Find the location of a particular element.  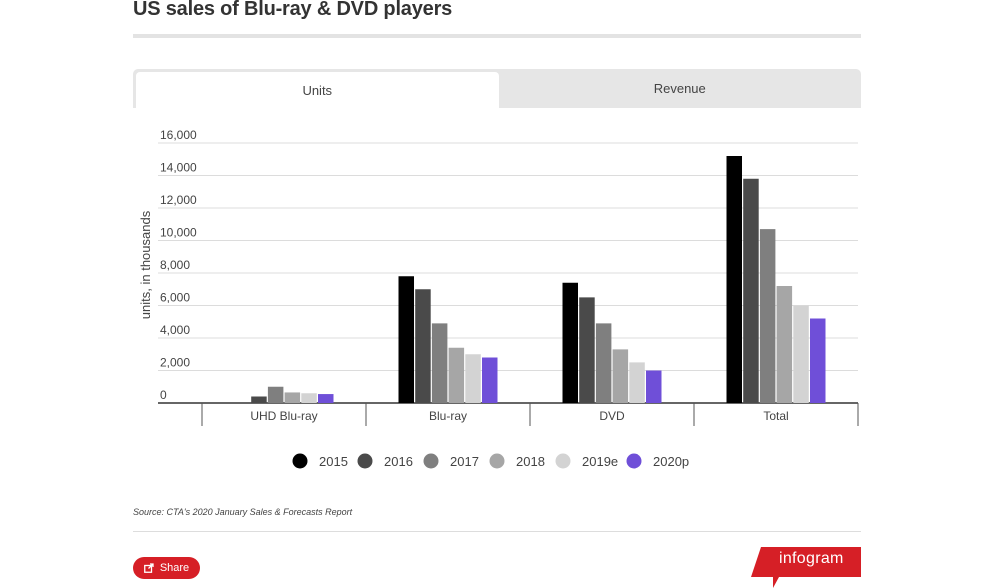

x-tick-label: DVD is located at coordinates (612, 416).